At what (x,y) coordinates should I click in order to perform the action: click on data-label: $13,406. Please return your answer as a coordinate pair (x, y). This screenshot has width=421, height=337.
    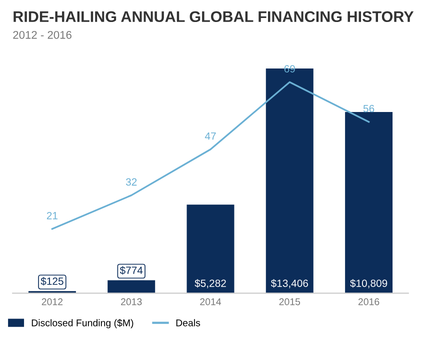
    Looking at the image, I should click on (289, 283).